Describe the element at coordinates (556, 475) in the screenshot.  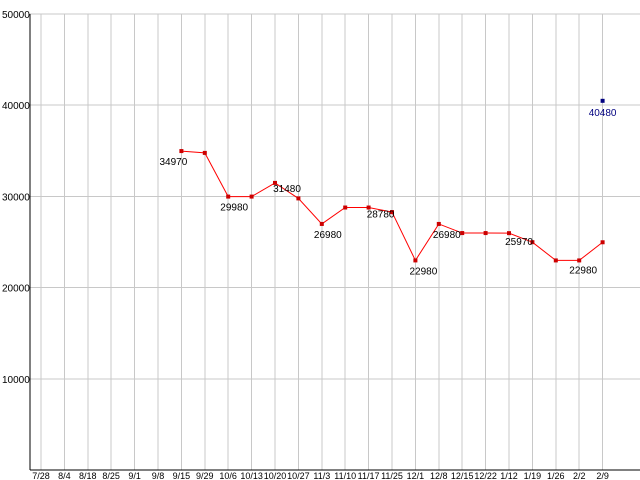
I see `x-axis-tick-label: 1/26` at that location.